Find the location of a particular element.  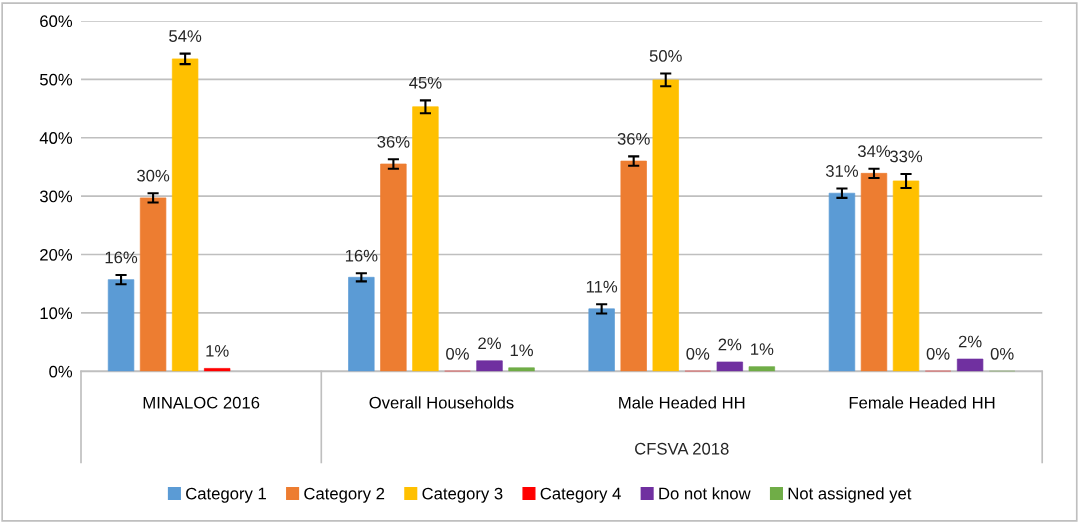

y-tick-label: 30% is located at coordinates (56, 196).